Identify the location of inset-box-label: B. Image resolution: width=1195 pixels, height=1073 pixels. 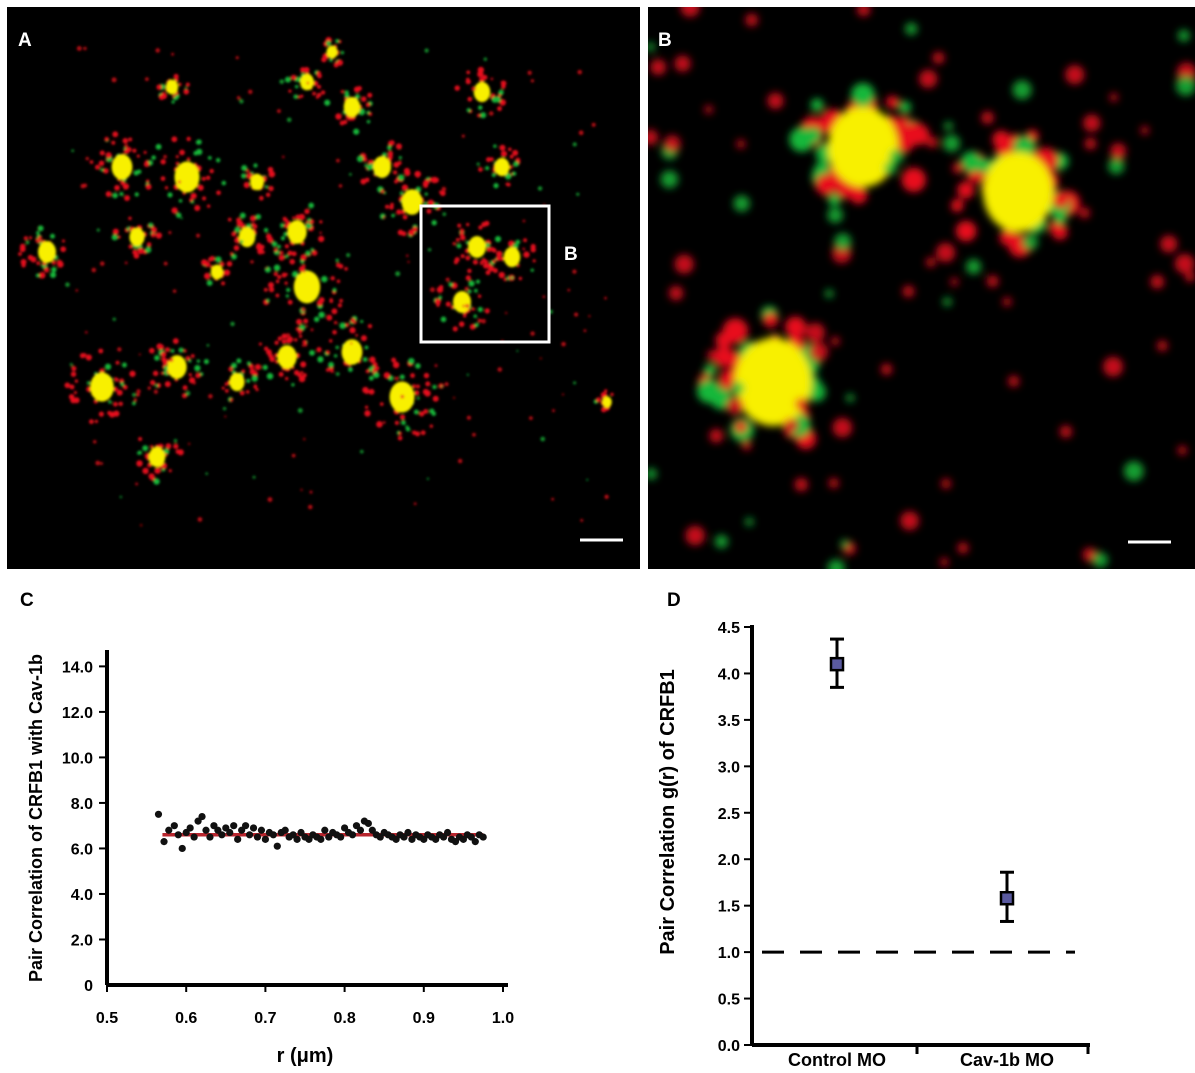
(571, 254).